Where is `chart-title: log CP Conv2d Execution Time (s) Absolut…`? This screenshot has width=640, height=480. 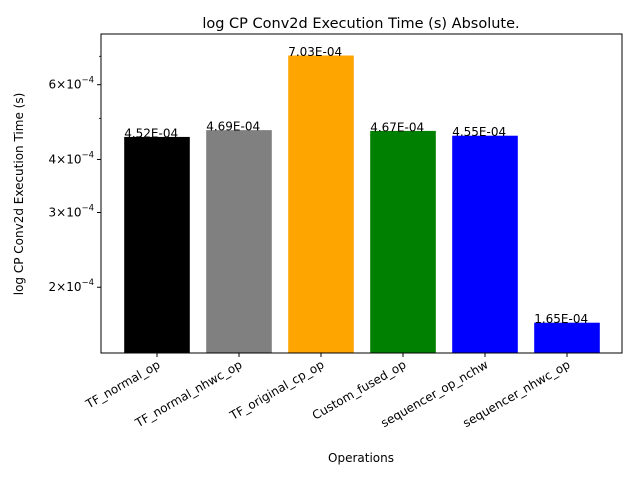
chart-title: log CP Conv2d Execution Time (s) Absolut… is located at coordinates (360, 24).